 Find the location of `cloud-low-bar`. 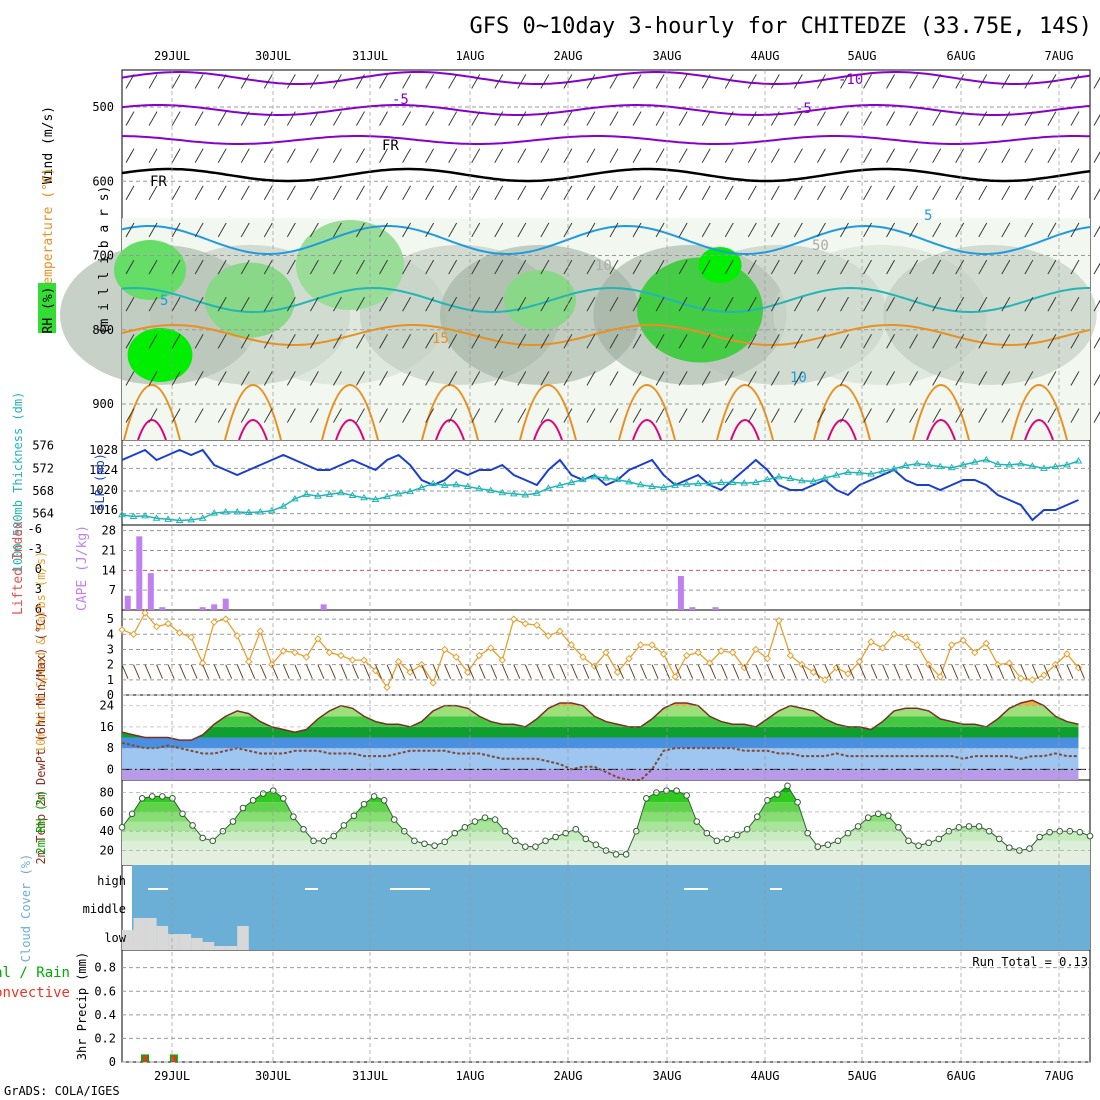

cloud-low-bar is located at coordinates (185, 942).